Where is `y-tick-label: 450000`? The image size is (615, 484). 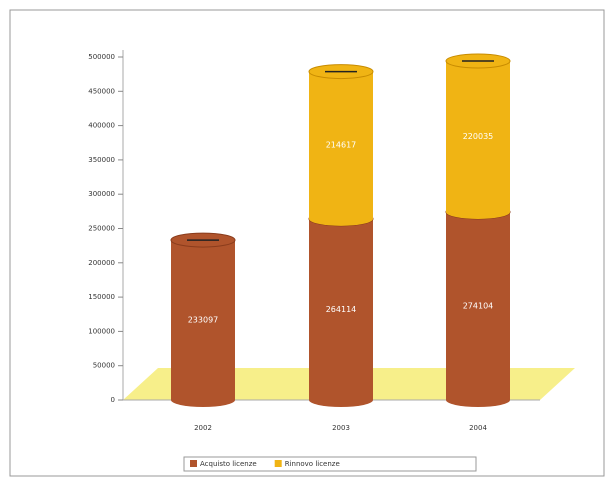
y-tick-label: 450000 is located at coordinates (101, 91).